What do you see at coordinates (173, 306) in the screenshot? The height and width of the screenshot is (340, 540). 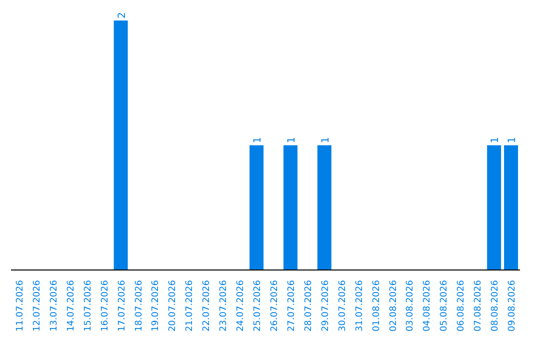 I see `x-tick-label: 20.07.2026` at bounding box center [173, 306].